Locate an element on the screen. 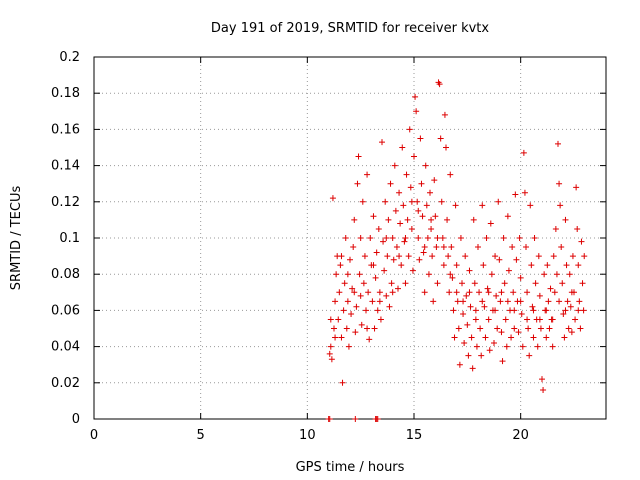 The image size is (640, 480). y-tick-label: 0.1 is located at coordinates (69, 238).